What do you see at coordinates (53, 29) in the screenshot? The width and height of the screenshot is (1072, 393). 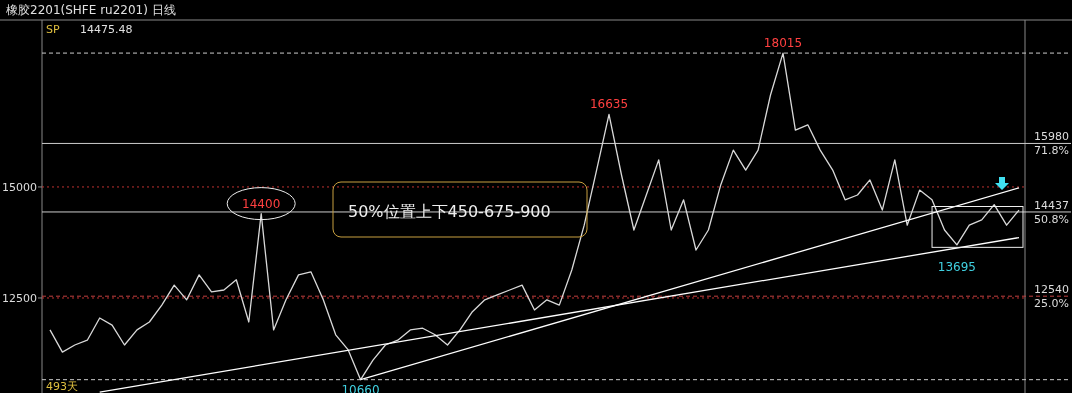 I see `annotation: SP` at bounding box center [53, 29].